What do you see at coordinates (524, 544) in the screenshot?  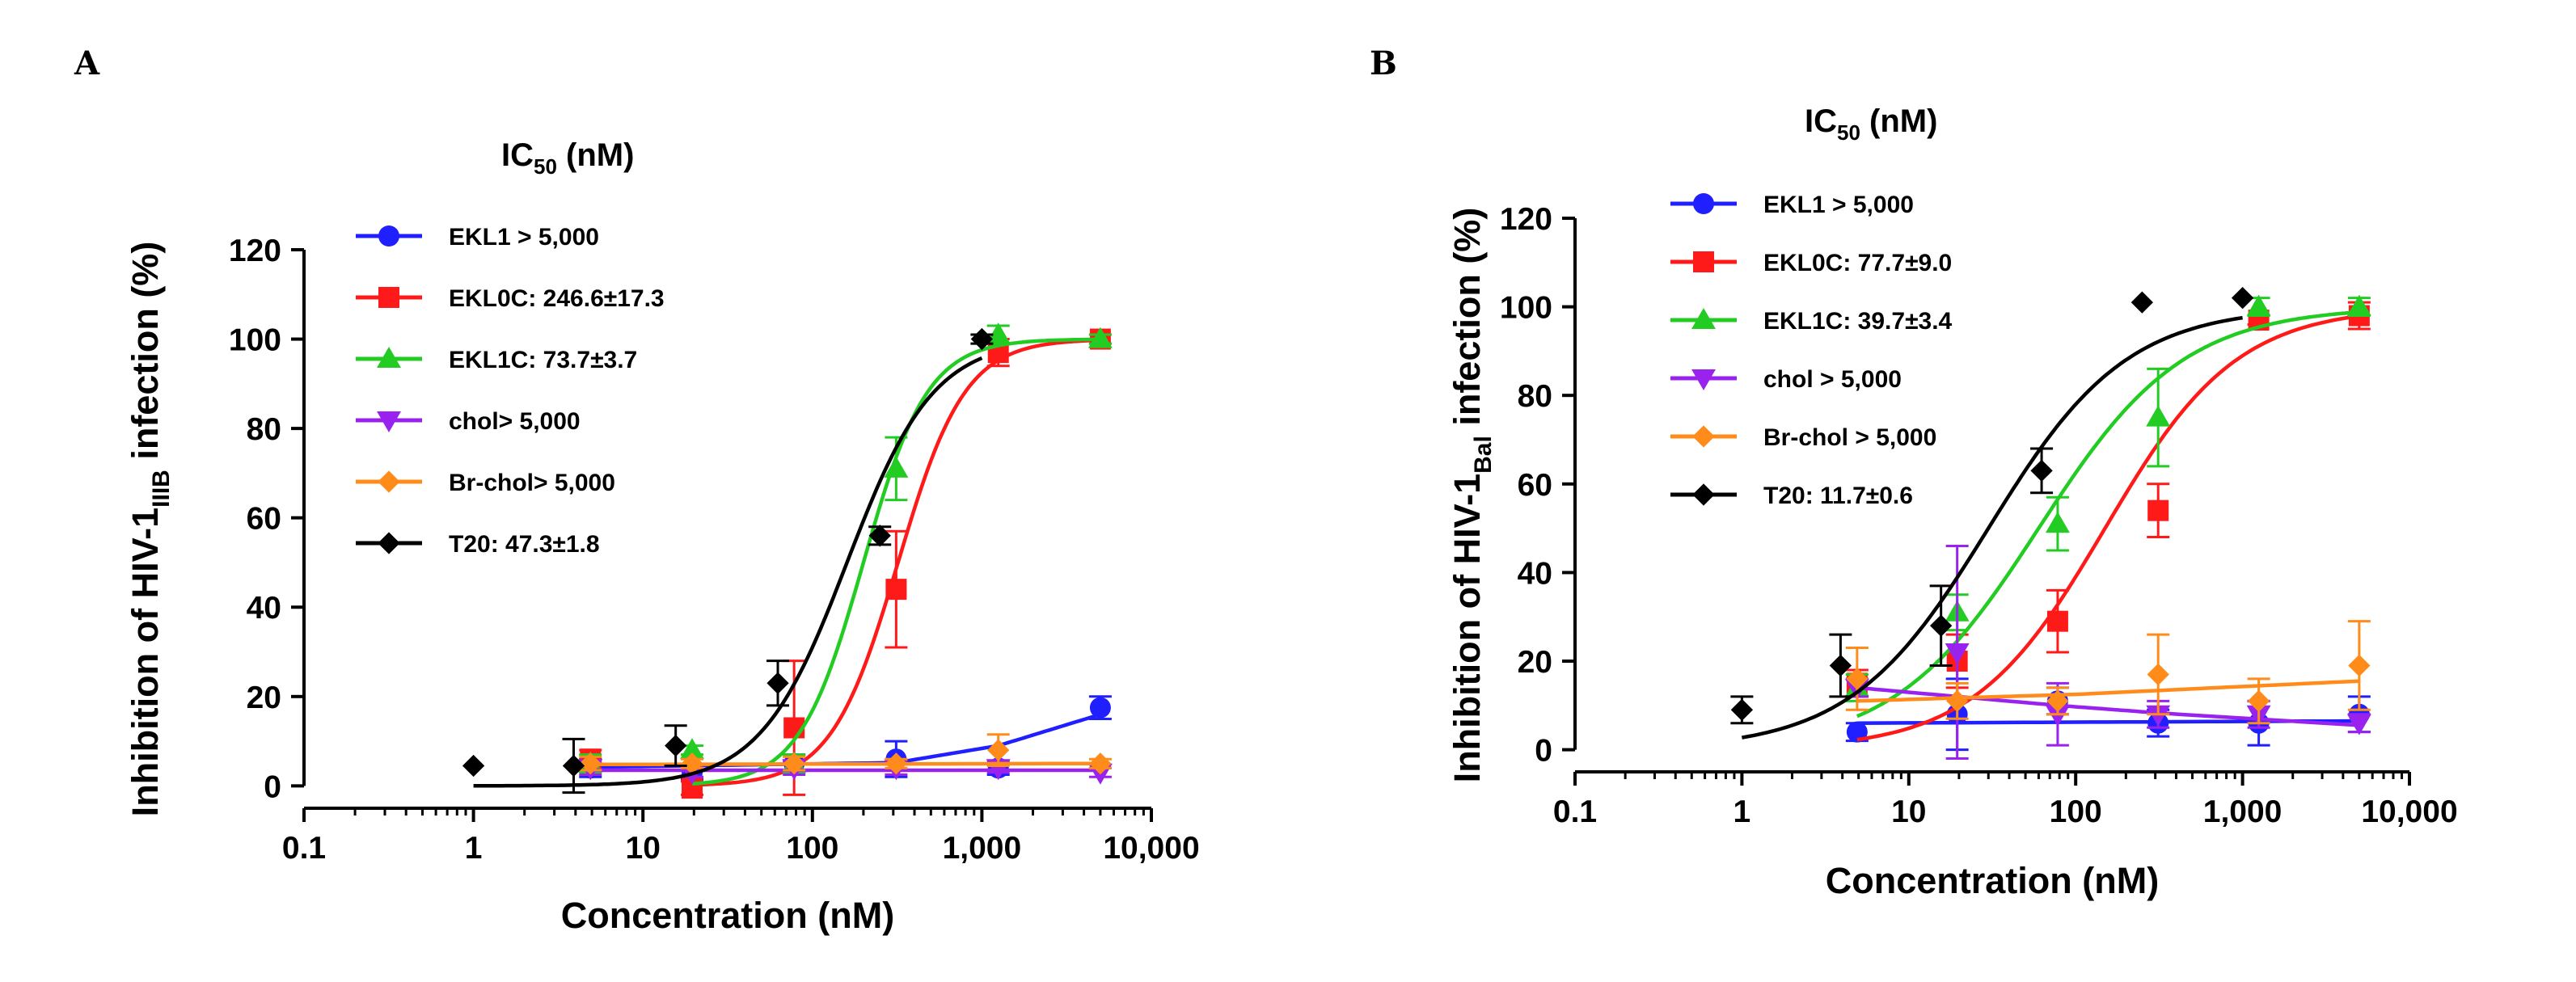 I see `legend-label: T20: 47.3±1.8` at bounding box center [524, 544].